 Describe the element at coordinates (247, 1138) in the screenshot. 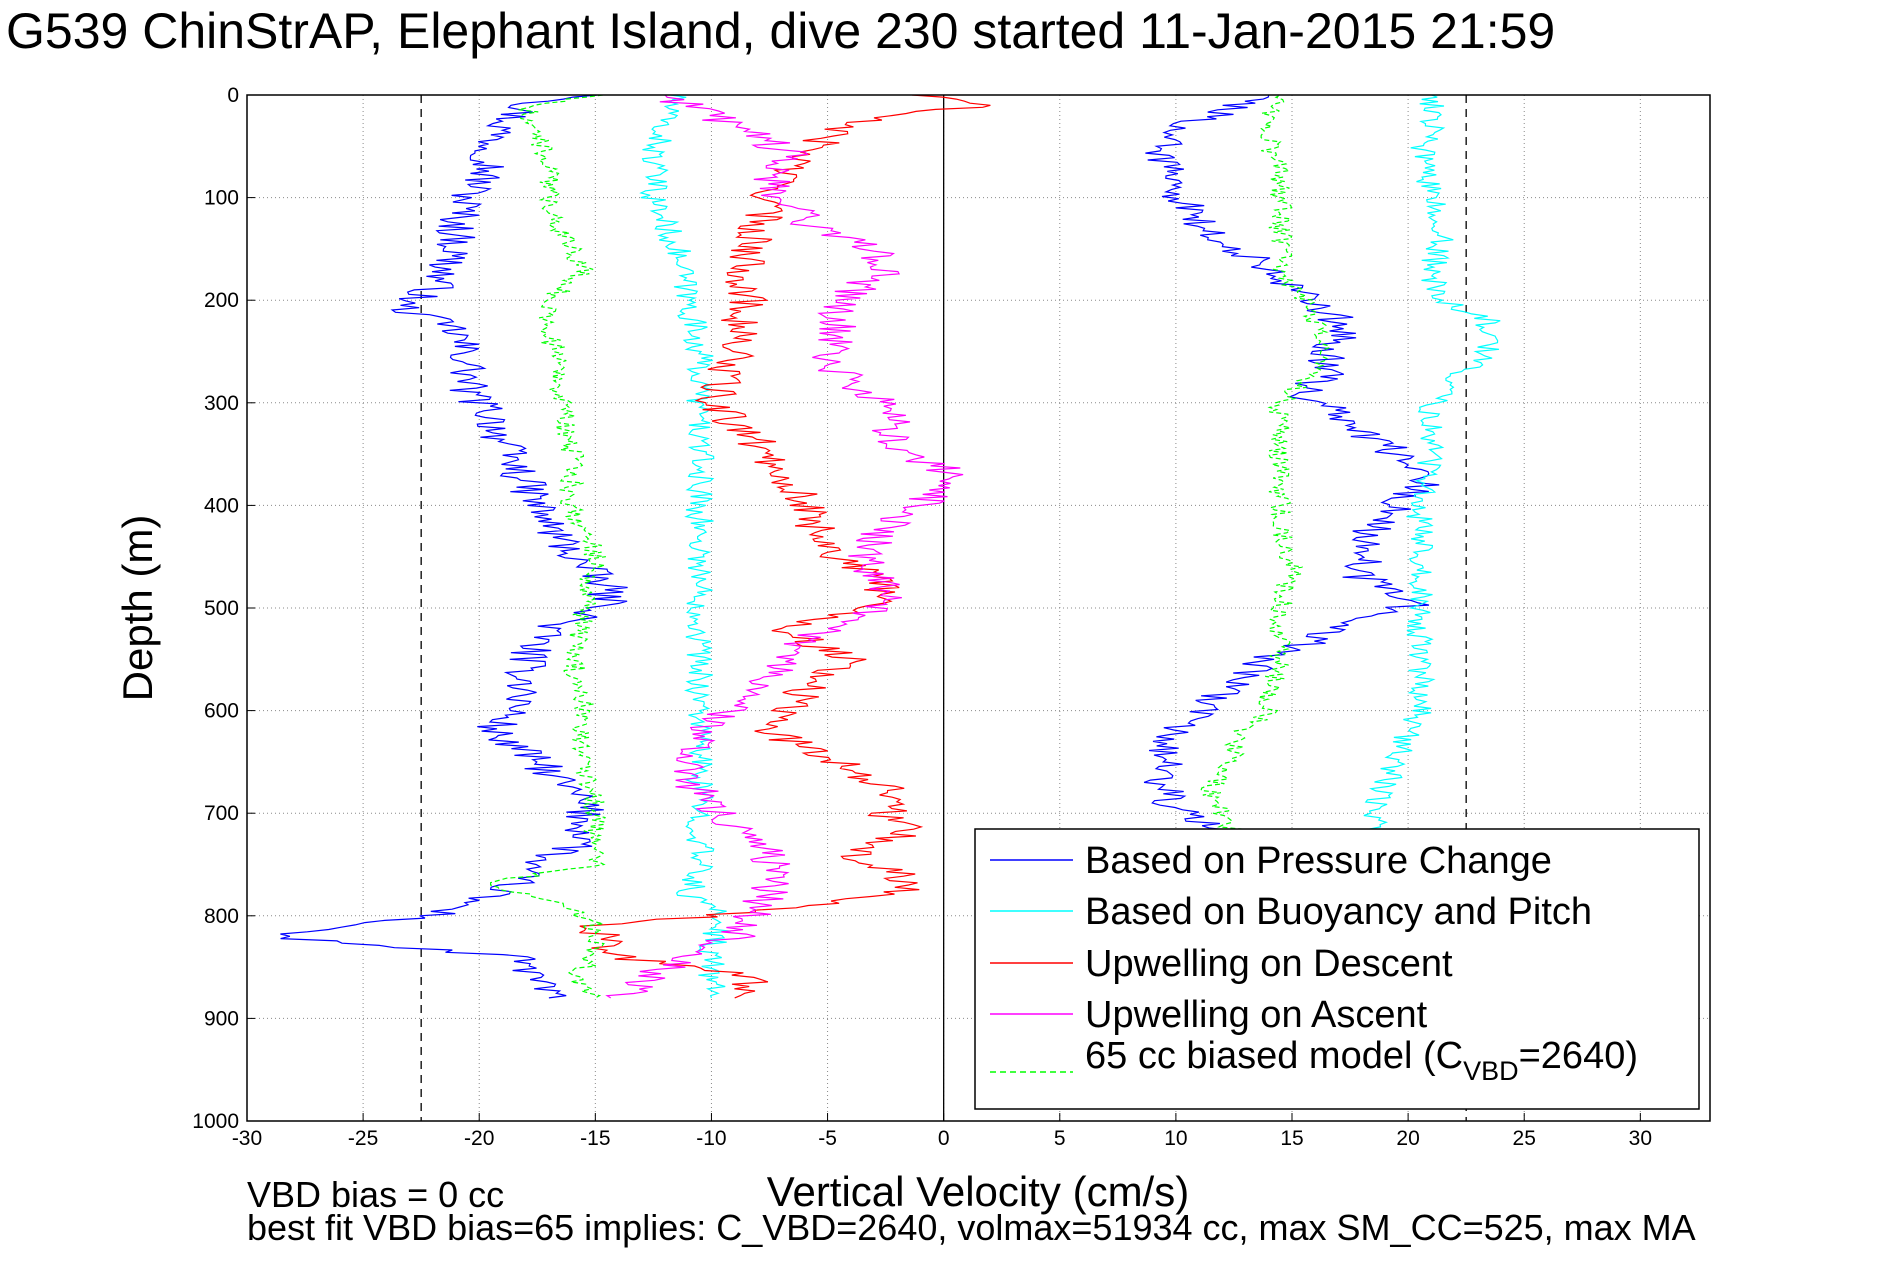

I see `x-tick-label: -30` at that location.